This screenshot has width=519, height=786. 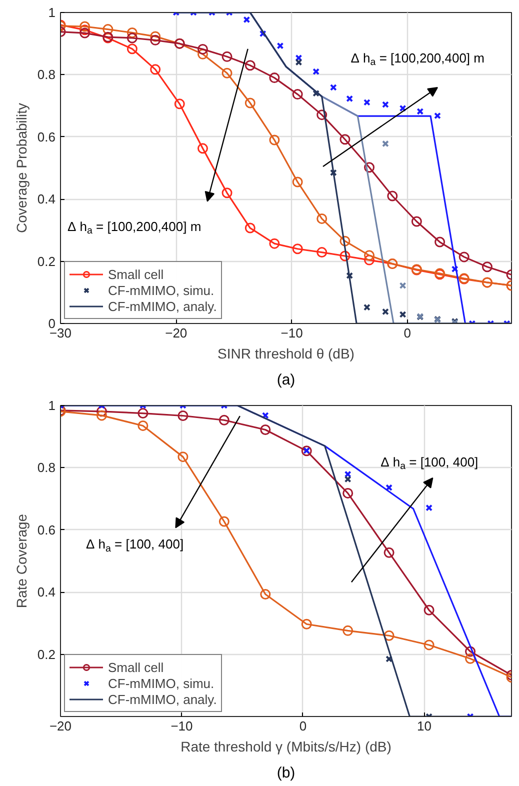 What do you see at coordinates (286, 746) in the screenshot?
I see `x-axis-title: Rate threshold γ (Mbits/s/Hz) (dB)` at bounding box center [286, 746].